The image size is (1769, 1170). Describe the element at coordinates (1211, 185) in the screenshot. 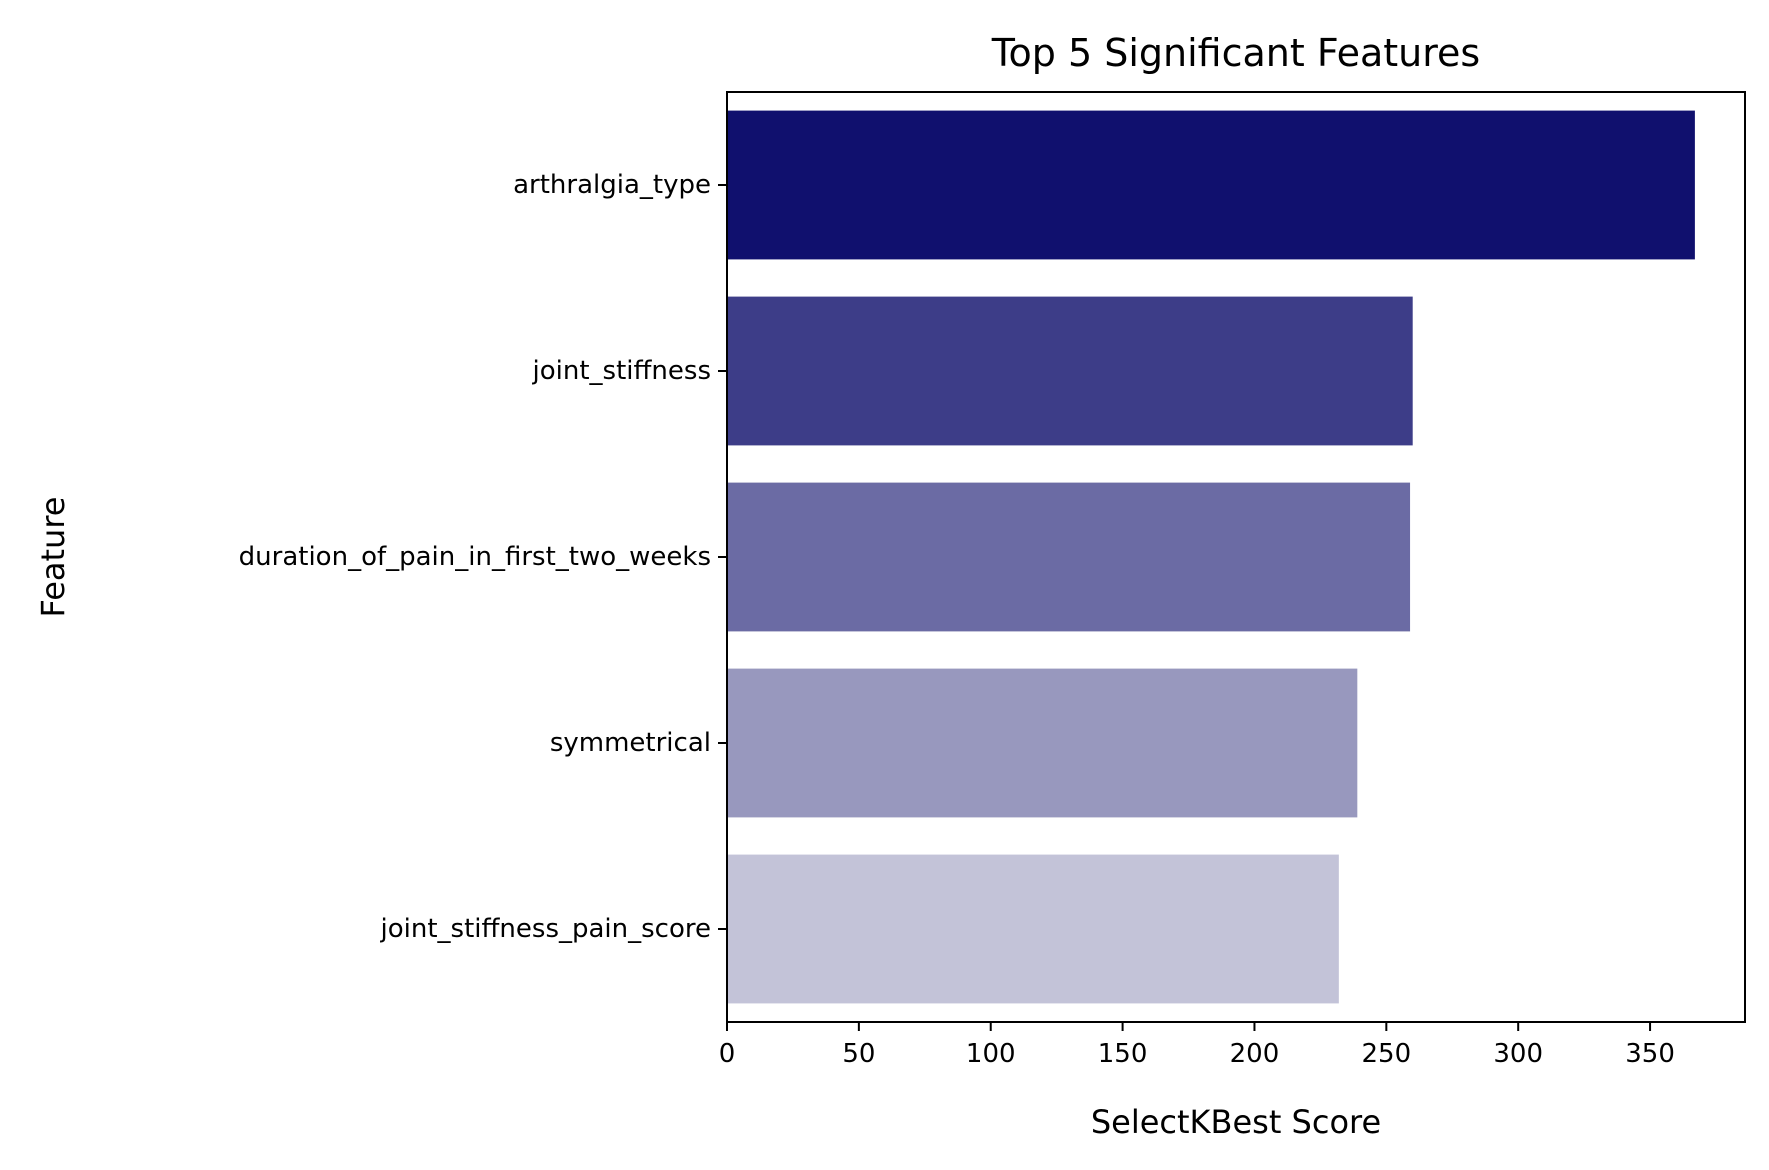

I see `bar-arthralgia_type` at that location.